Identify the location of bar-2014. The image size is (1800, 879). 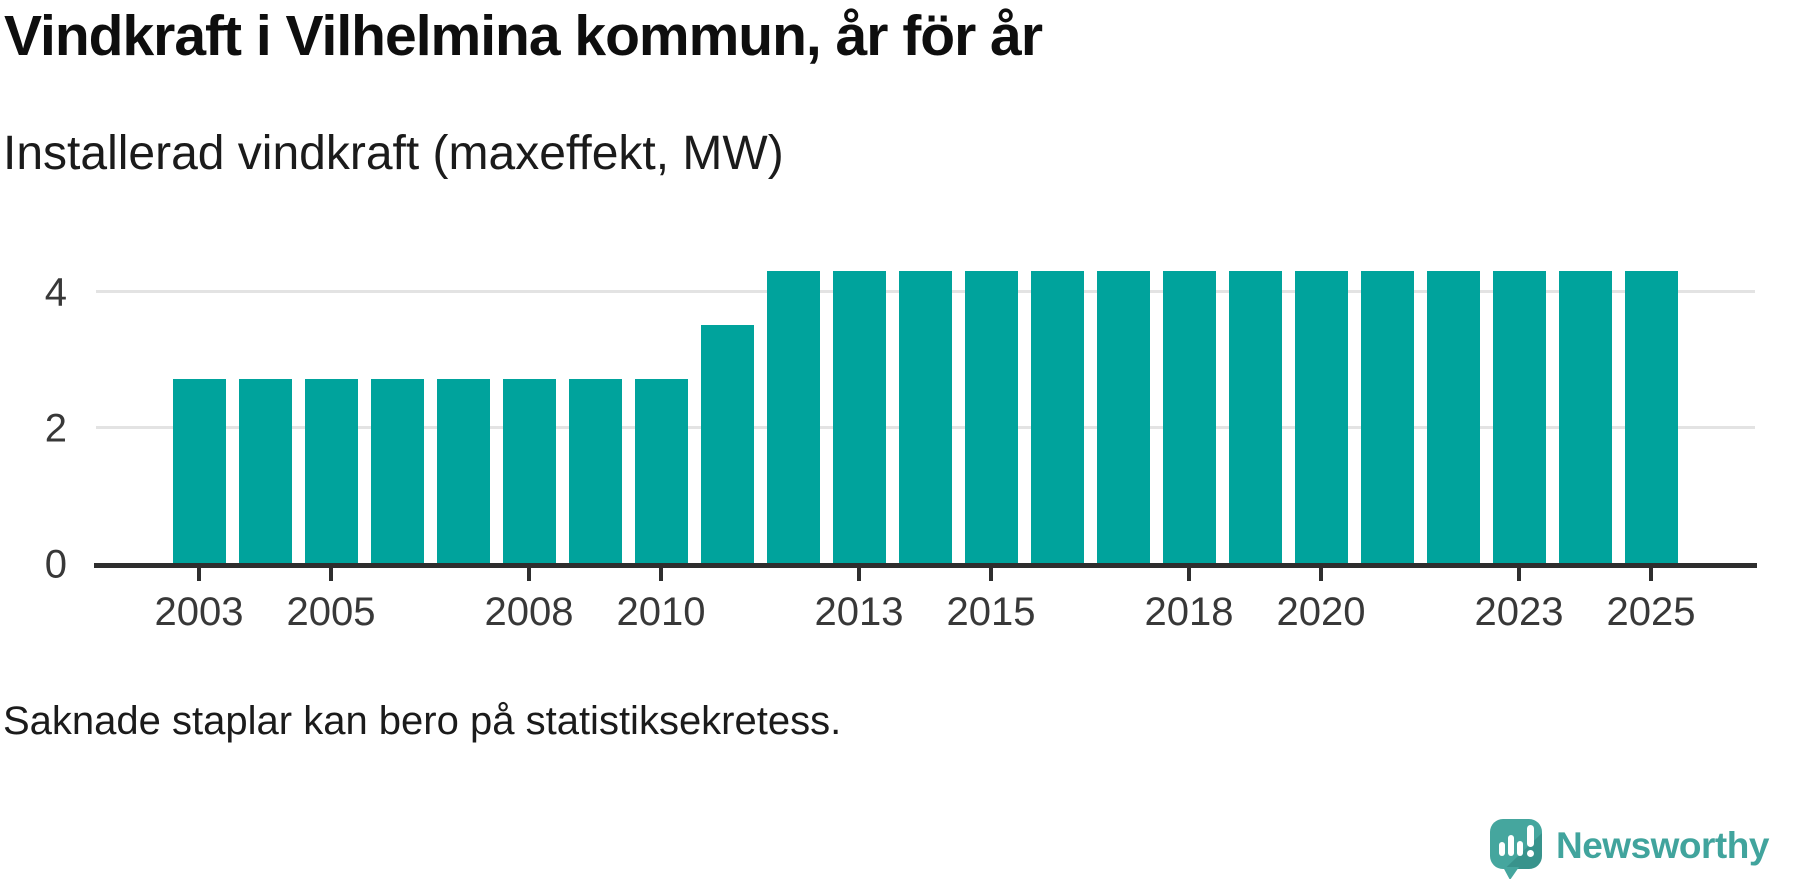
(925, 416).